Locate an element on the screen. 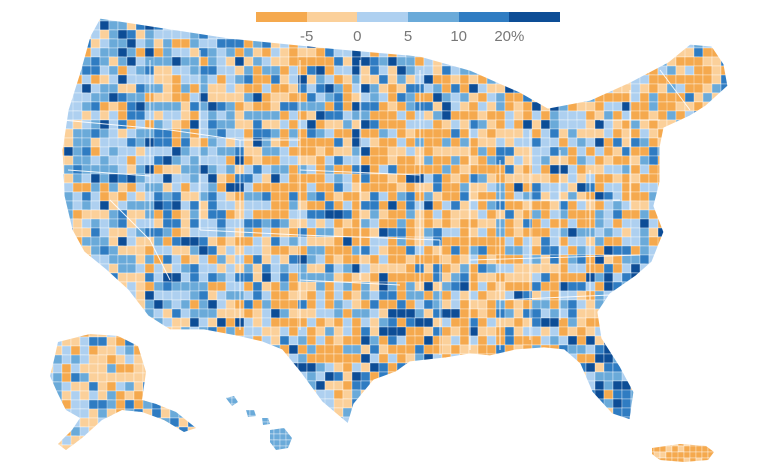  legend-swatch is located at coordinates (484, 17).